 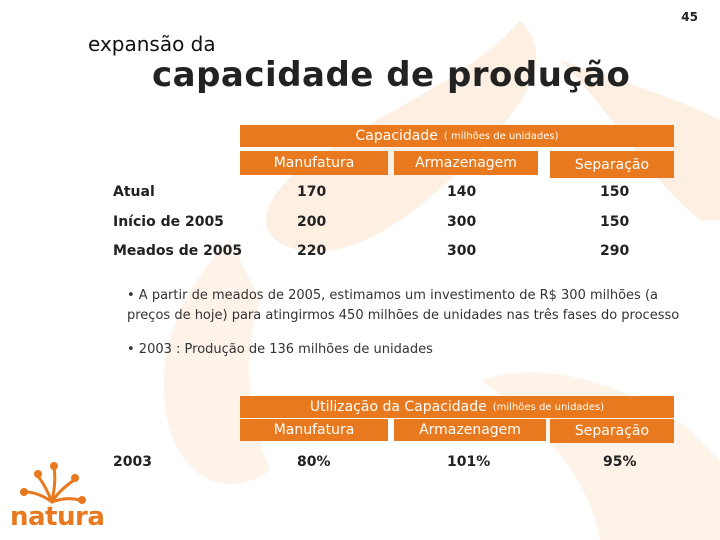 I want to click on capacity-cell: 170, so click(x=312, y=192).